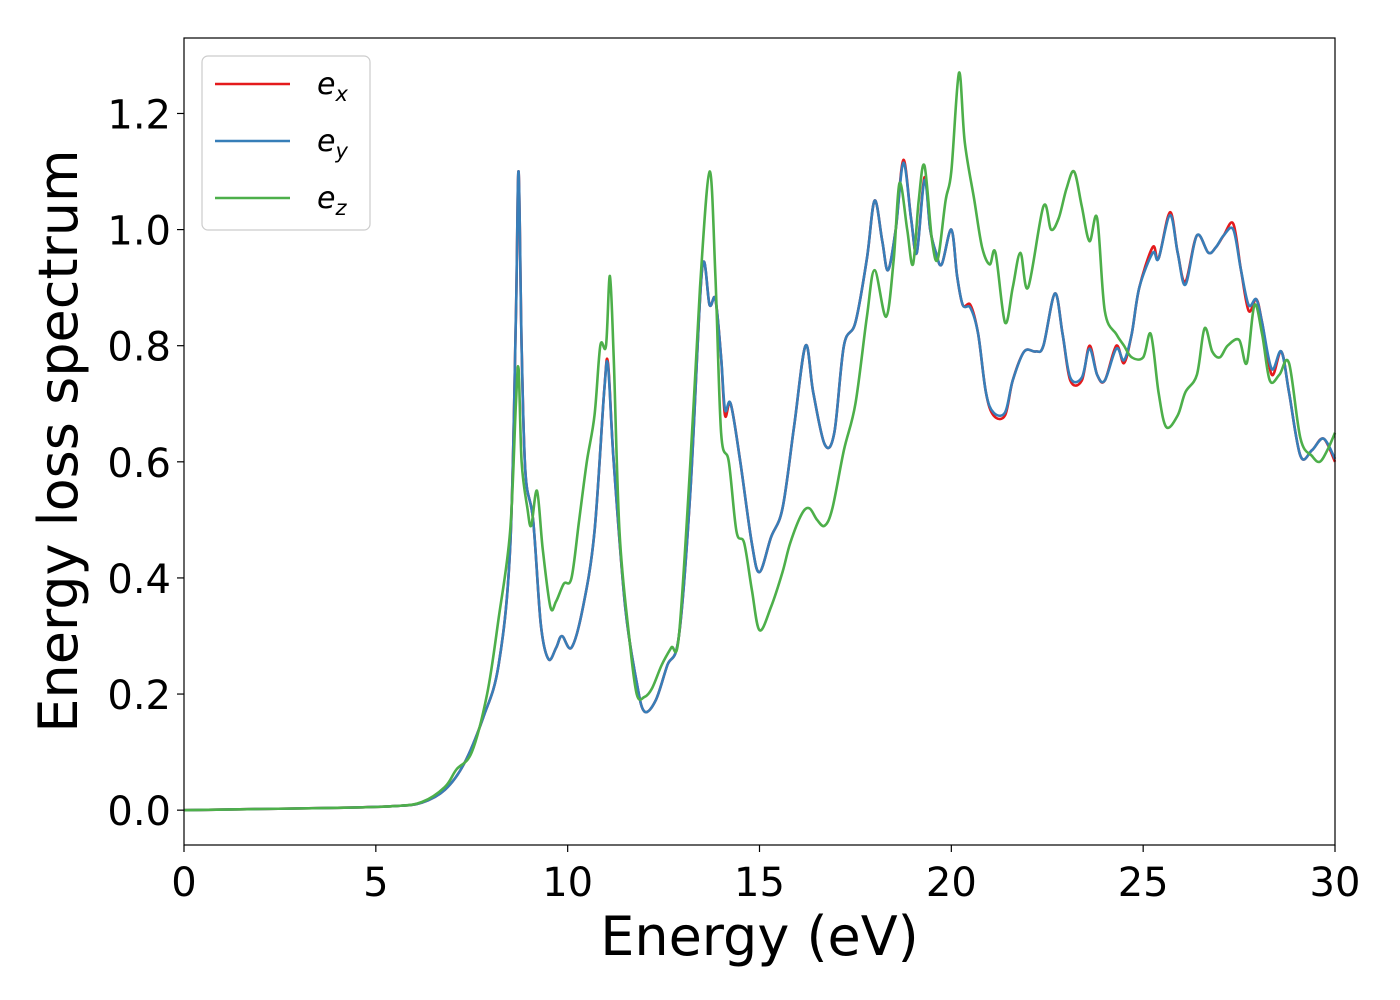  What do you see at coordinates (139, 232) in the screenshot?
I see `y-tick-label: 1.0` at bounding box center [139, 232].